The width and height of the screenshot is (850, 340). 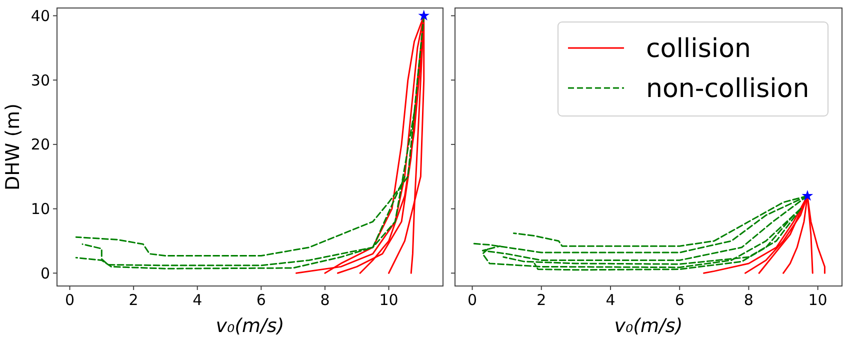 I want to click on y-tick-label: 30, so click(x=40, y=80).